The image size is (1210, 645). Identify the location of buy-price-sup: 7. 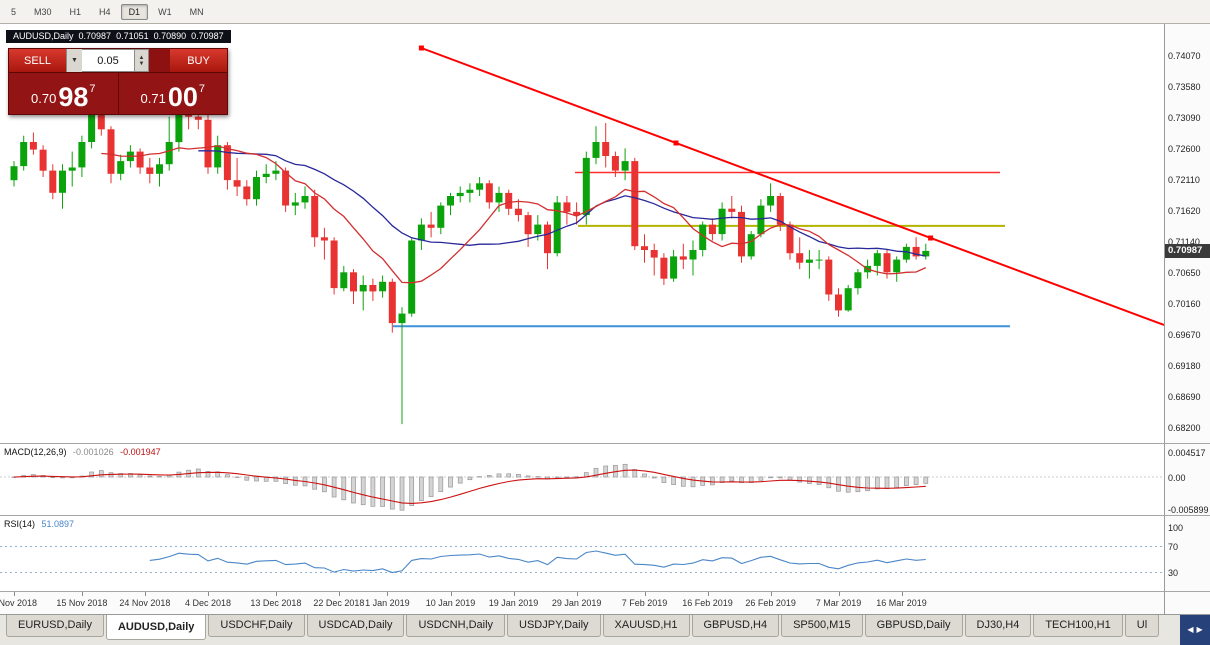
(201, 89).